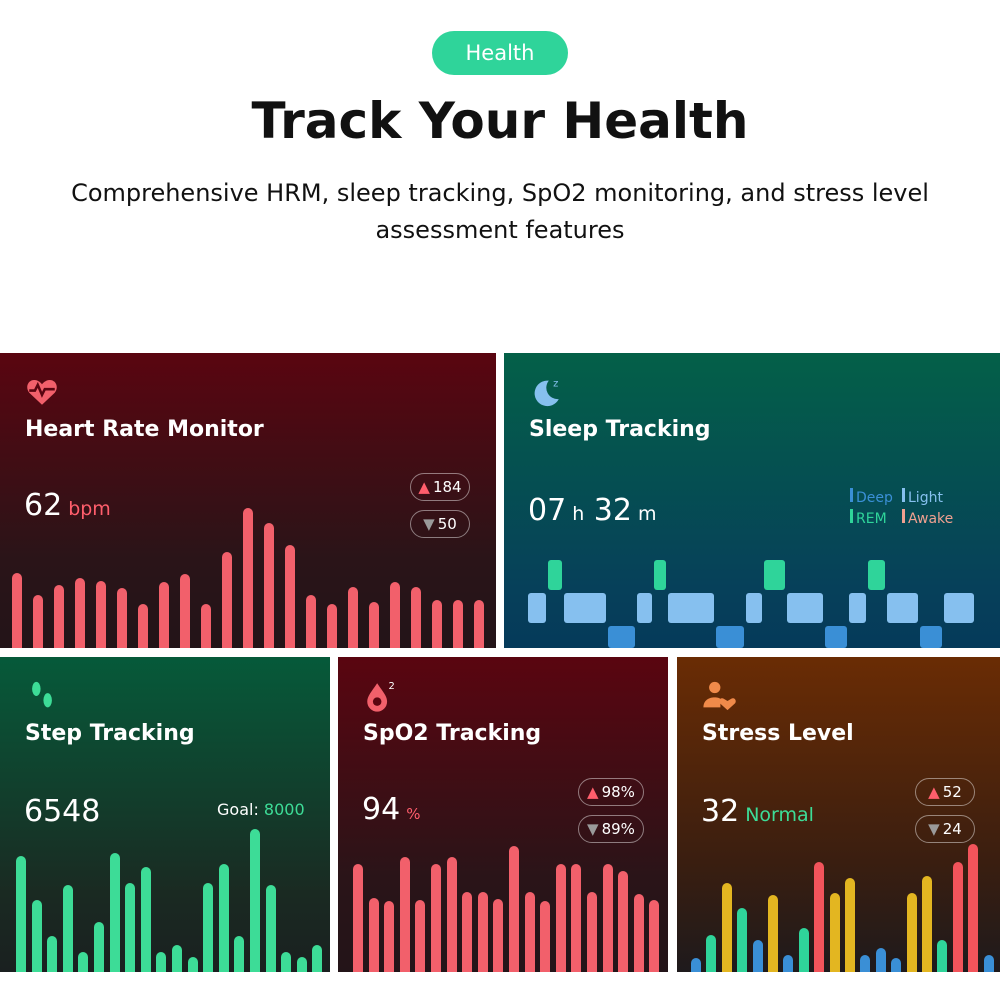 This screenshot has width=1000, height=1000. What do you see at coordinates (62, 811) in the screenshot?
I see `step-count: 6548` at bounding box center [62, 811].